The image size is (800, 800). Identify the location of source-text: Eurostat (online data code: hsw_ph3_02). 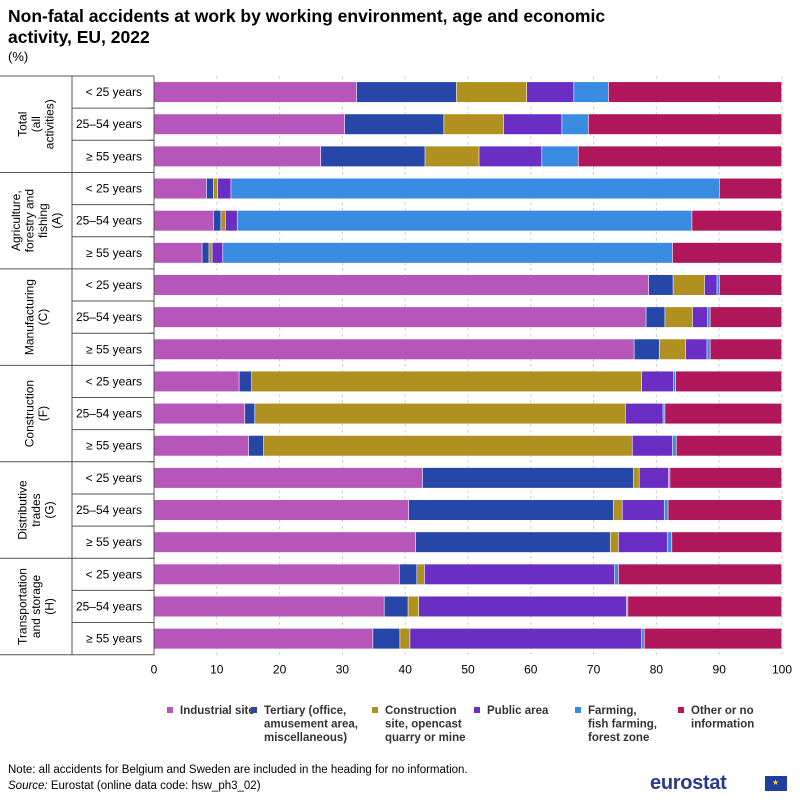
(154, 786).